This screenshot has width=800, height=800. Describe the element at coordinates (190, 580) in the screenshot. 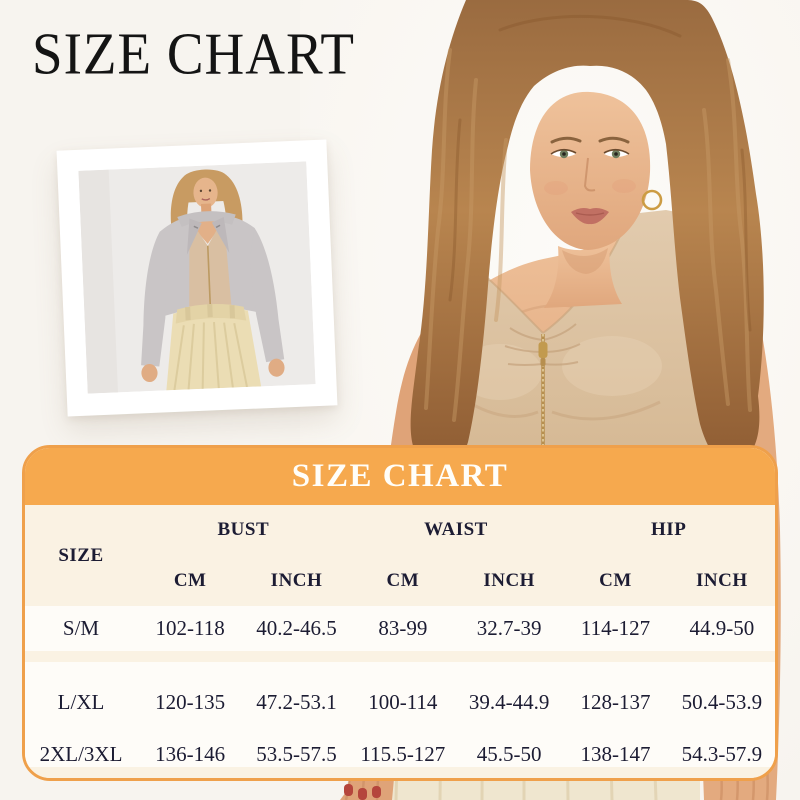

I see `column-header-bust-cm: CM` at that location.